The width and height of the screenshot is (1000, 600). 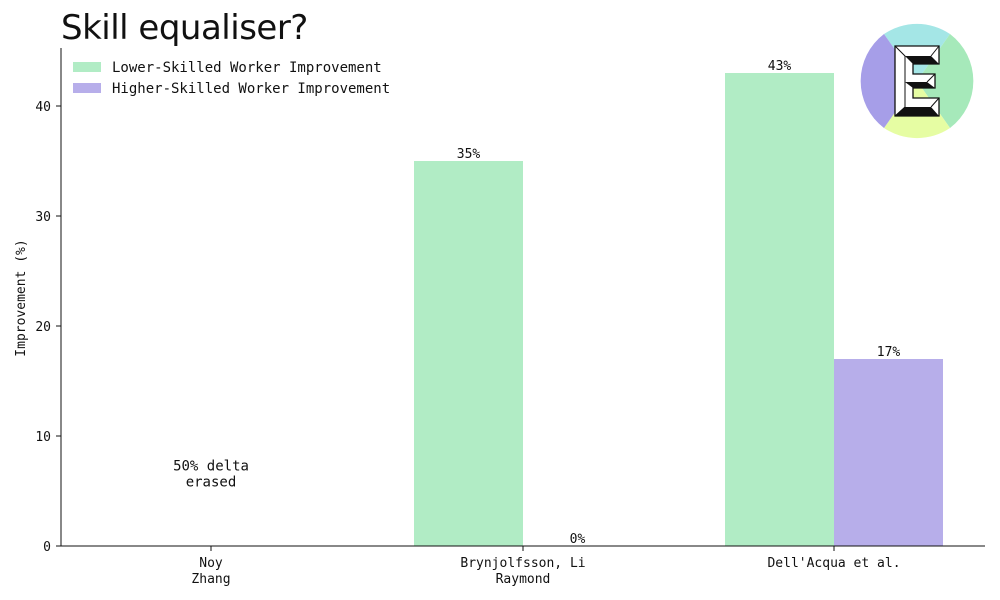 I want to click on y-tick-label: 20, so click(x=43, y=327).